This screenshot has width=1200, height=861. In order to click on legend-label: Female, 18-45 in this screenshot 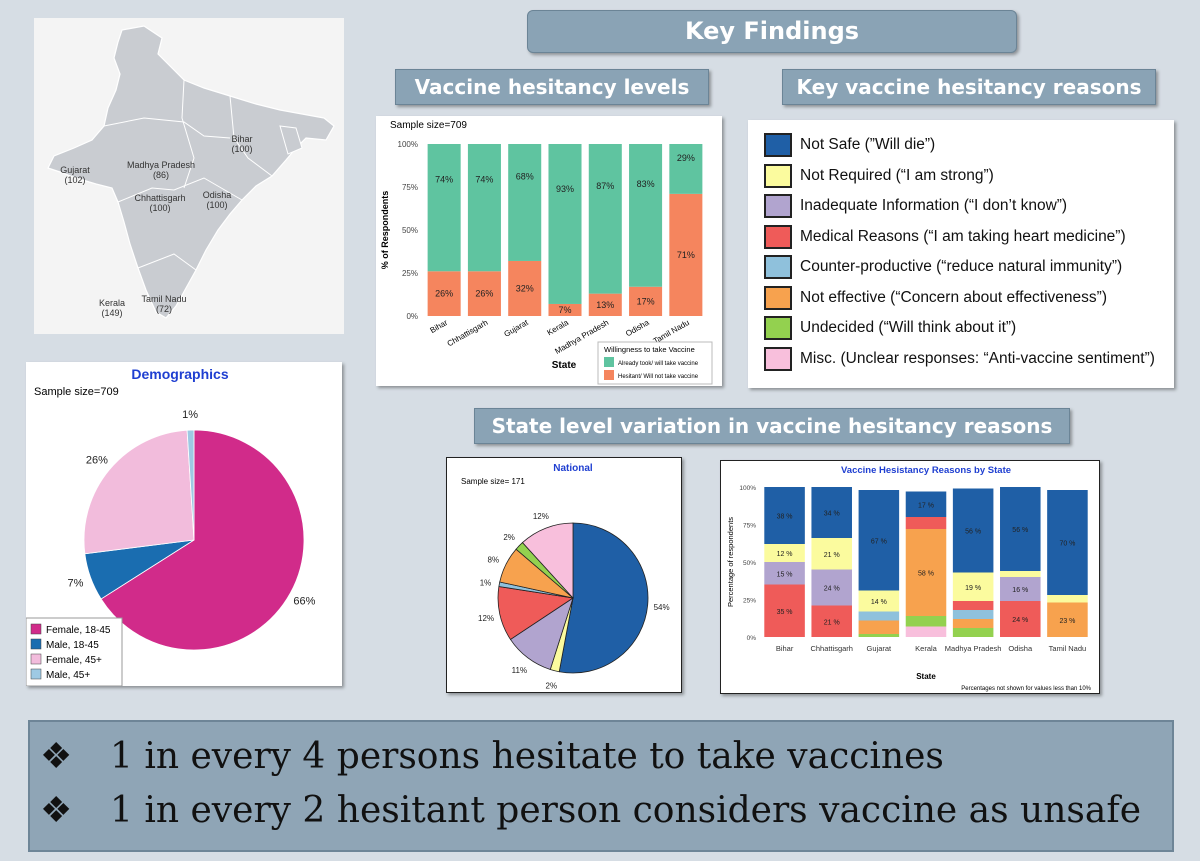, I will do `click(78, 630)`.